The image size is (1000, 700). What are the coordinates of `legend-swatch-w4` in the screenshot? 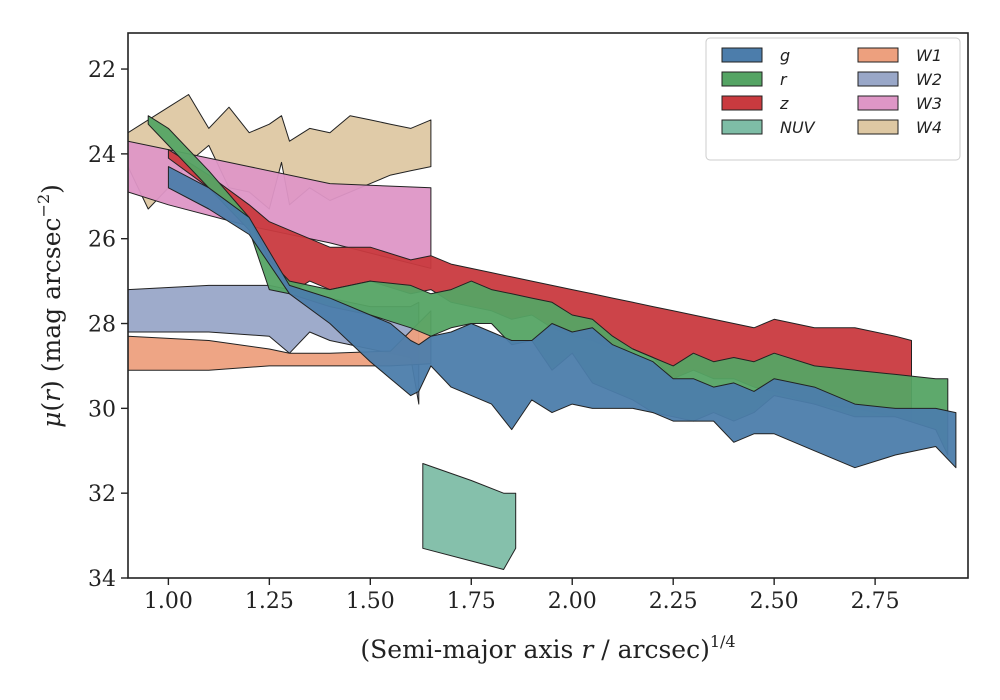 It's located at (878, 127).